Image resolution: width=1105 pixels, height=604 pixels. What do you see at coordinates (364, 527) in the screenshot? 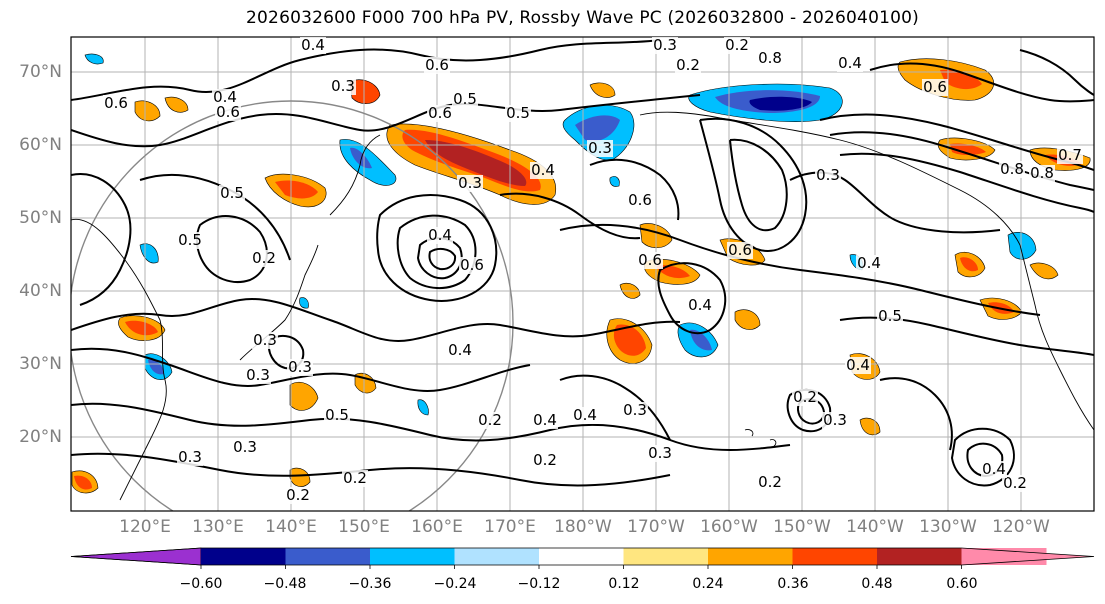
I see `lon-label: 150°E` at bounding box center [364, 527].